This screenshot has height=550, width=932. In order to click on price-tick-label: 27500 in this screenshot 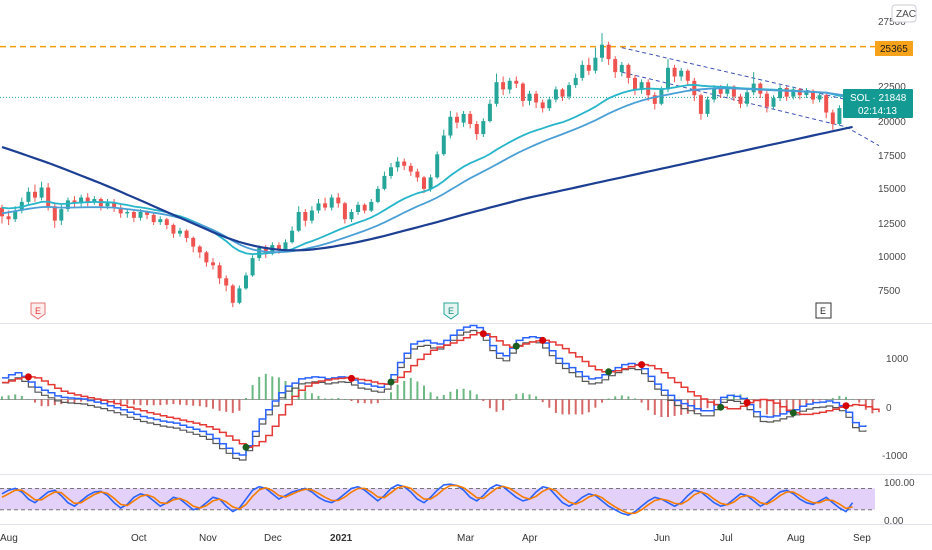, I will do `click(892, 22)`.